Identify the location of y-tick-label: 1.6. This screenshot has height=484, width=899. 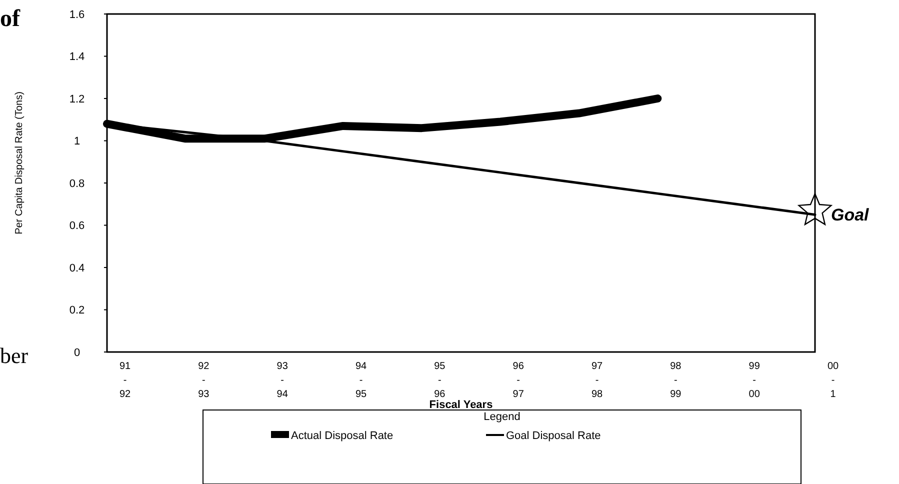
(77, 14).